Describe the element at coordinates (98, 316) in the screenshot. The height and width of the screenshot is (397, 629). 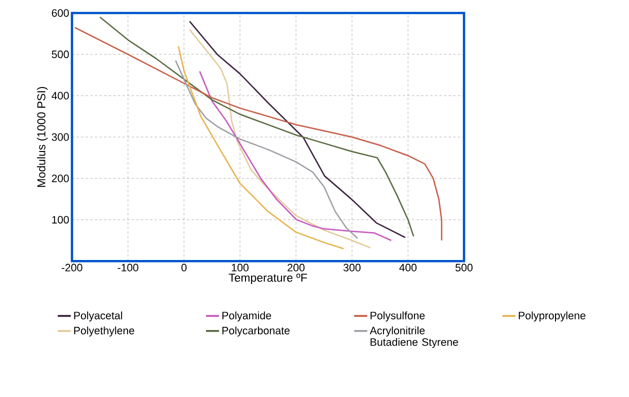
I see `legend-label: Polyacetal` at that location.